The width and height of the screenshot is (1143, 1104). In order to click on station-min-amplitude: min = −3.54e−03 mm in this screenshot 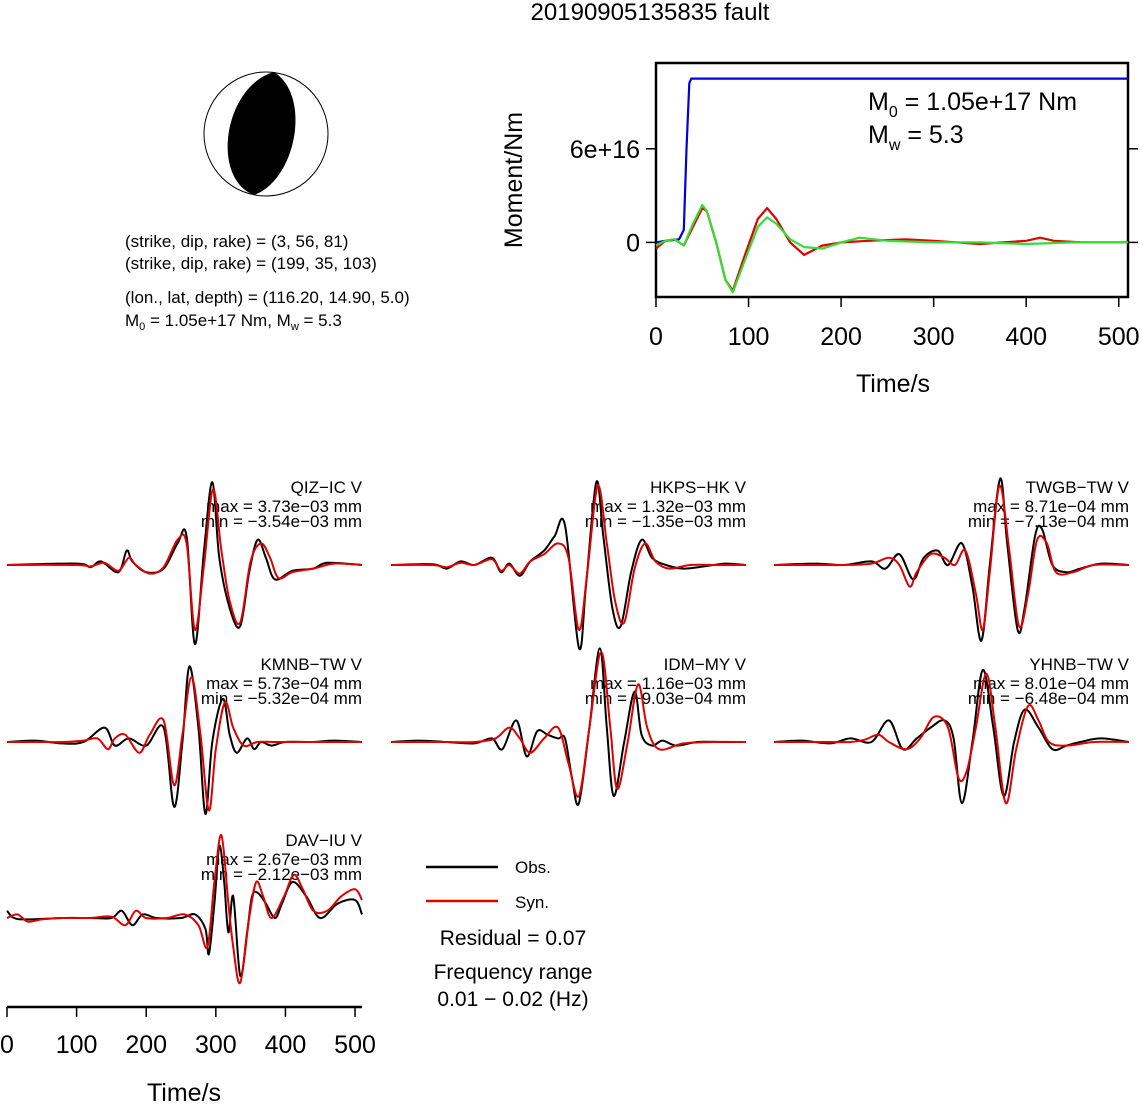, I will do `click(281, 521)`.